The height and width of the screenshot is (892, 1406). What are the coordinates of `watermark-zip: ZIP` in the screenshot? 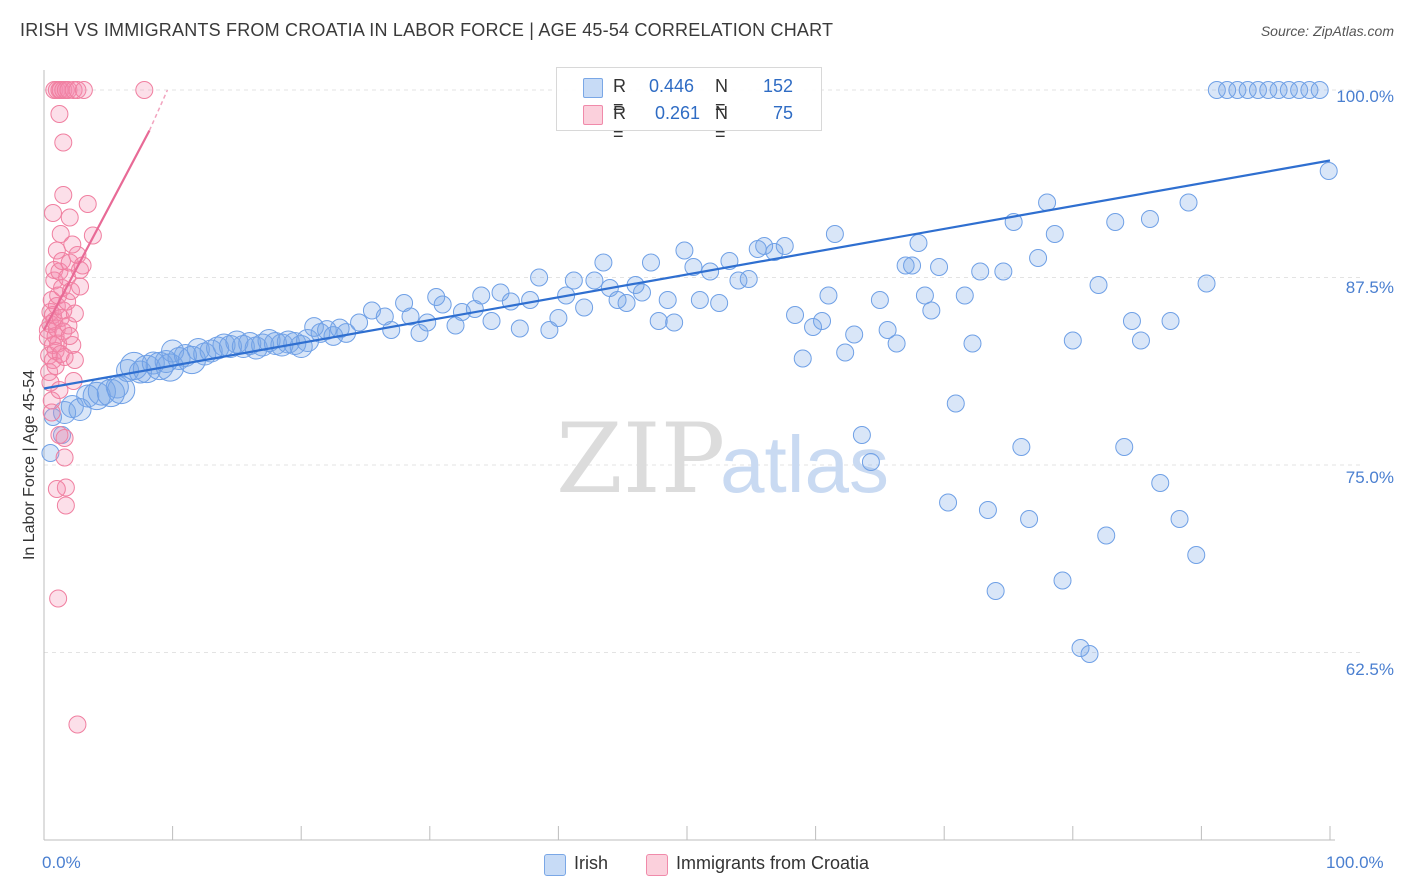 It's located at (640, 459).